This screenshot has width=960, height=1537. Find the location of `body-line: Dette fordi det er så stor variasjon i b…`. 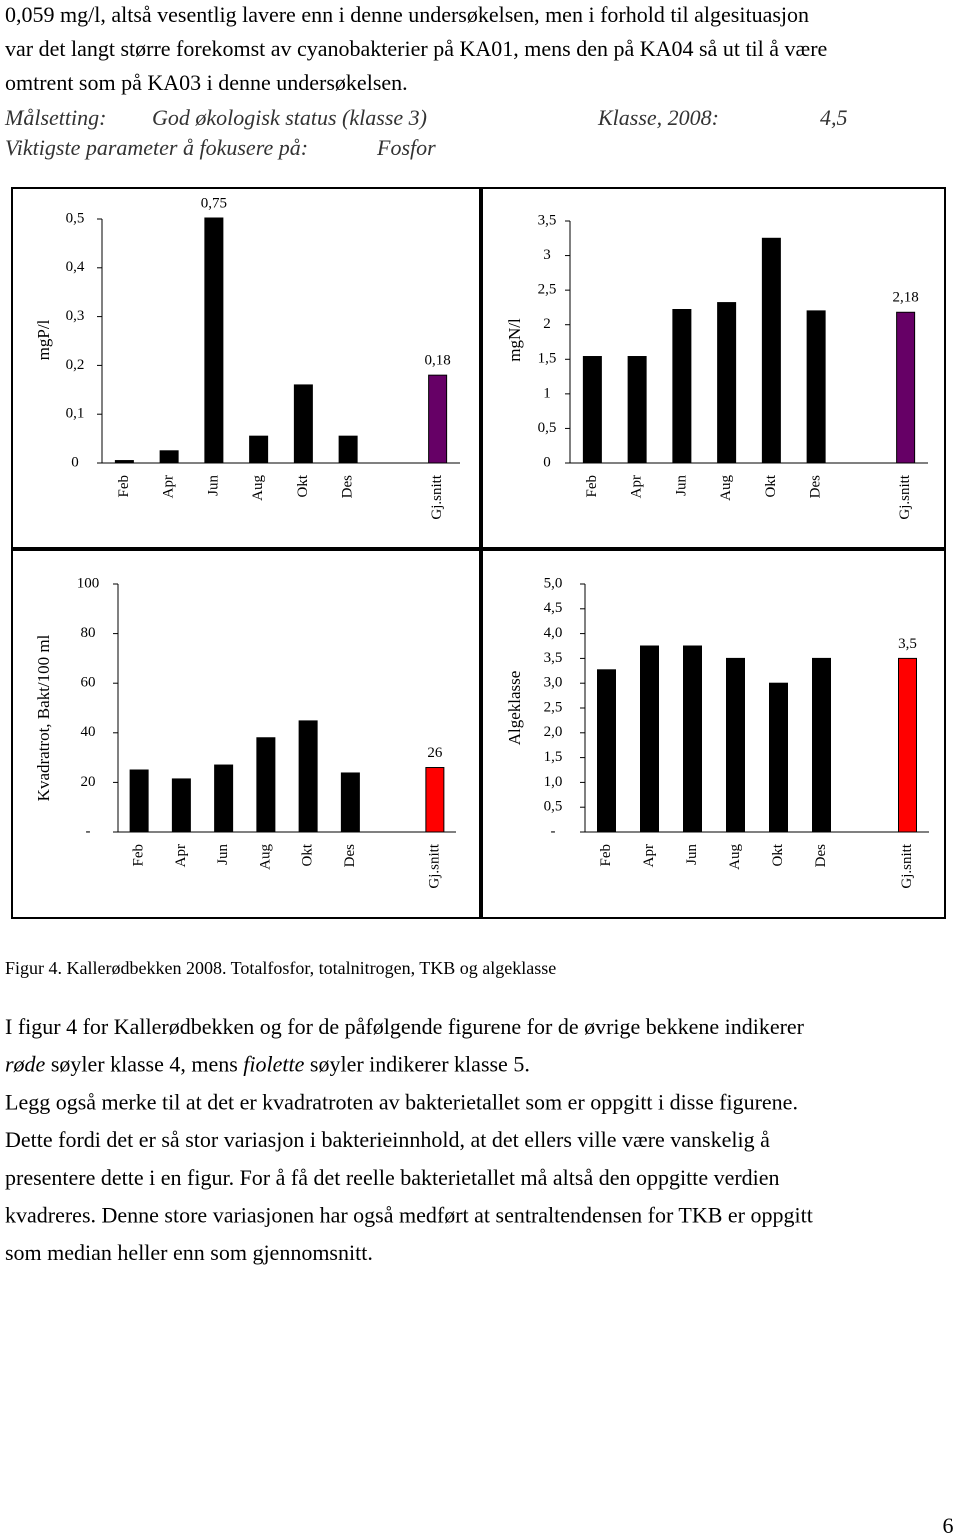

body-line: Dette fordi det er så stor variasjon i b… is located at coordinates (387, 1139).